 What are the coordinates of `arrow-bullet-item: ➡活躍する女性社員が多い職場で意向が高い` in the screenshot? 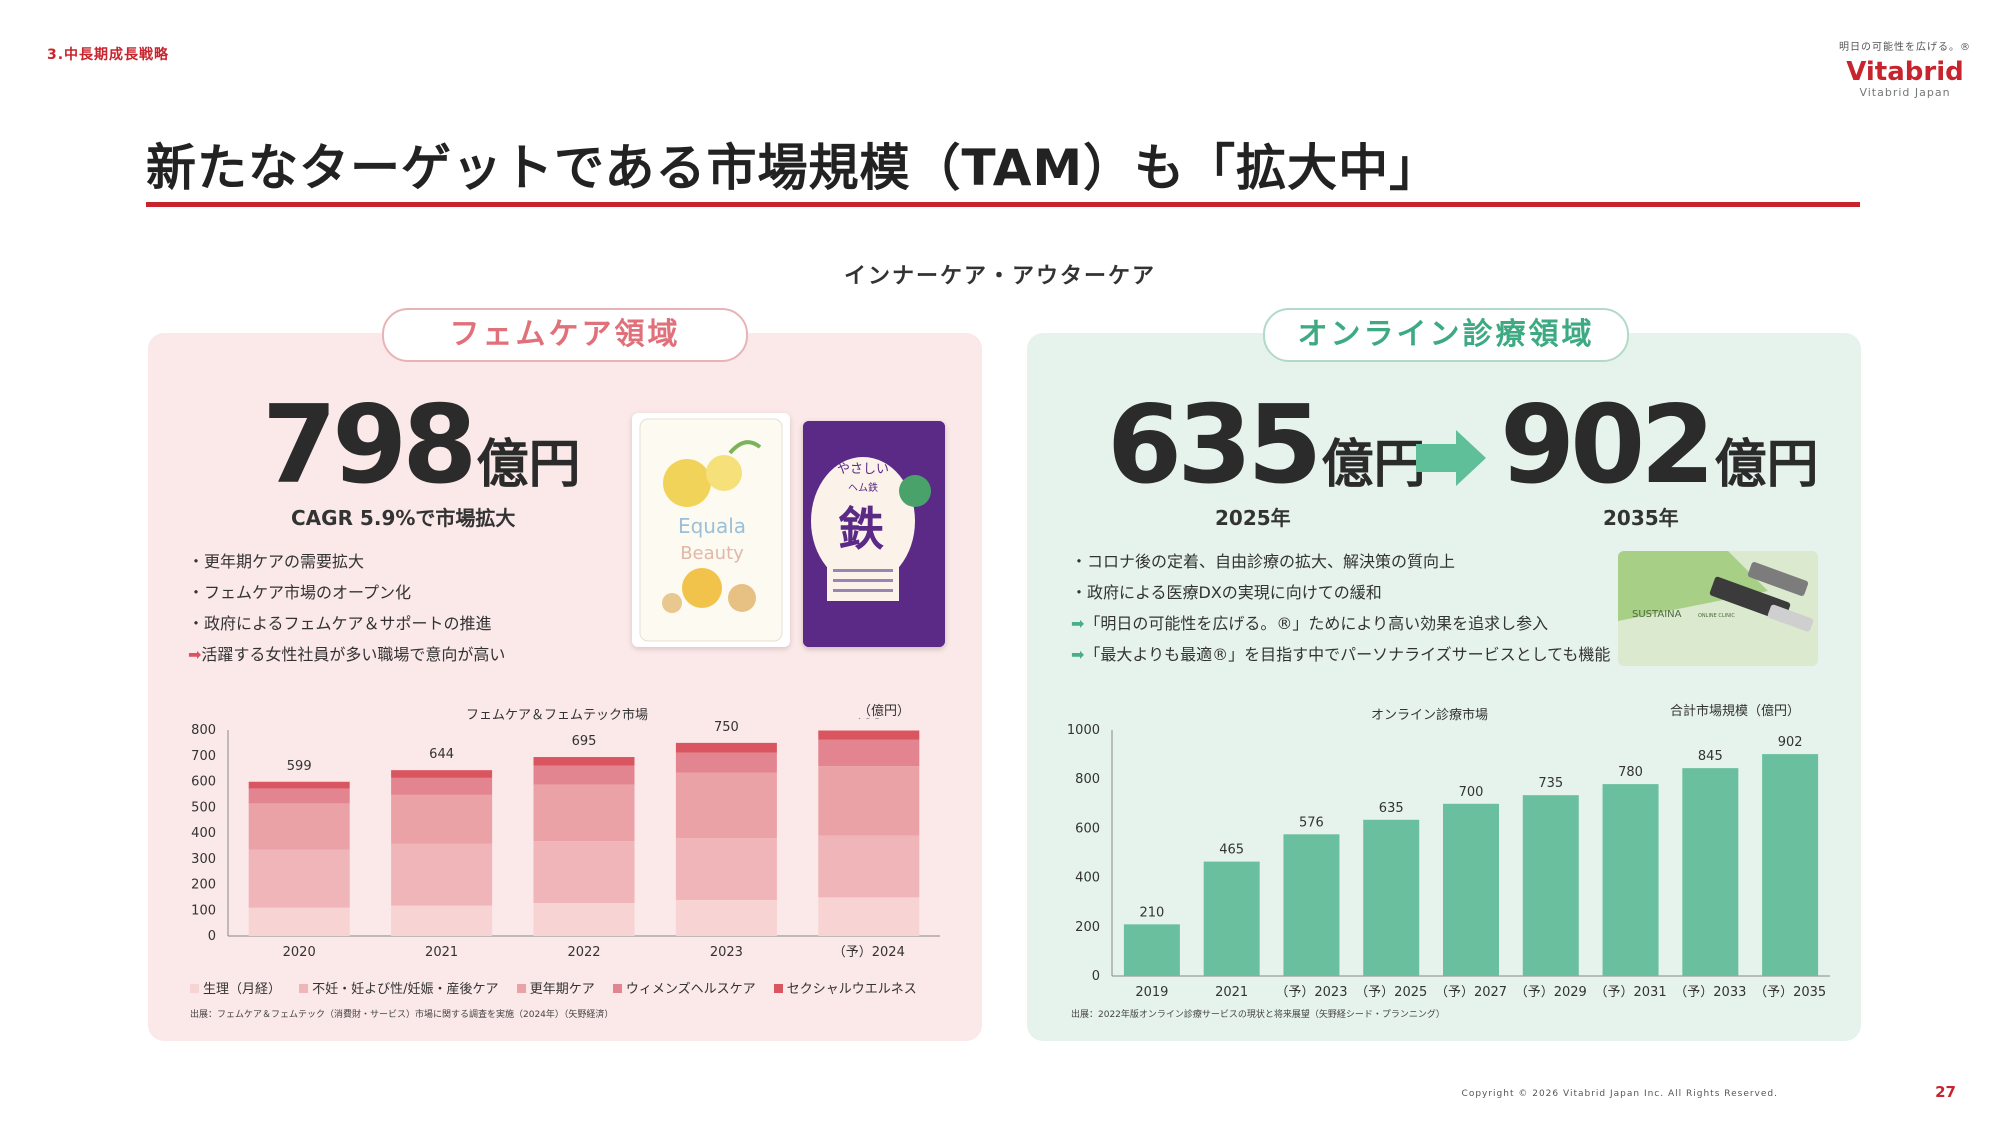 It's located at (346, 654).